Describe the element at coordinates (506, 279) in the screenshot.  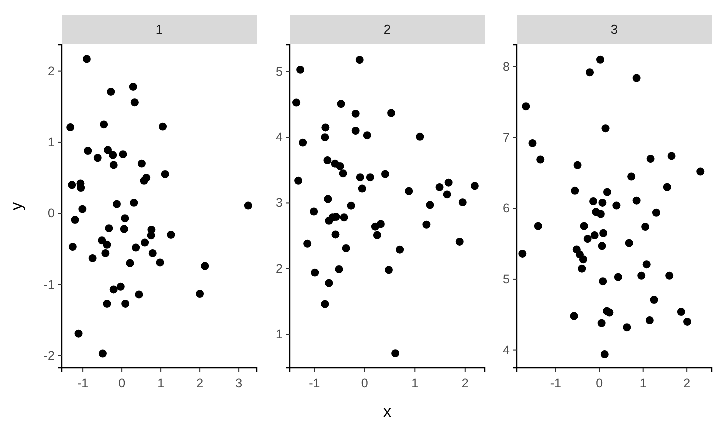
I see `y-tick-label: 5` at that location.